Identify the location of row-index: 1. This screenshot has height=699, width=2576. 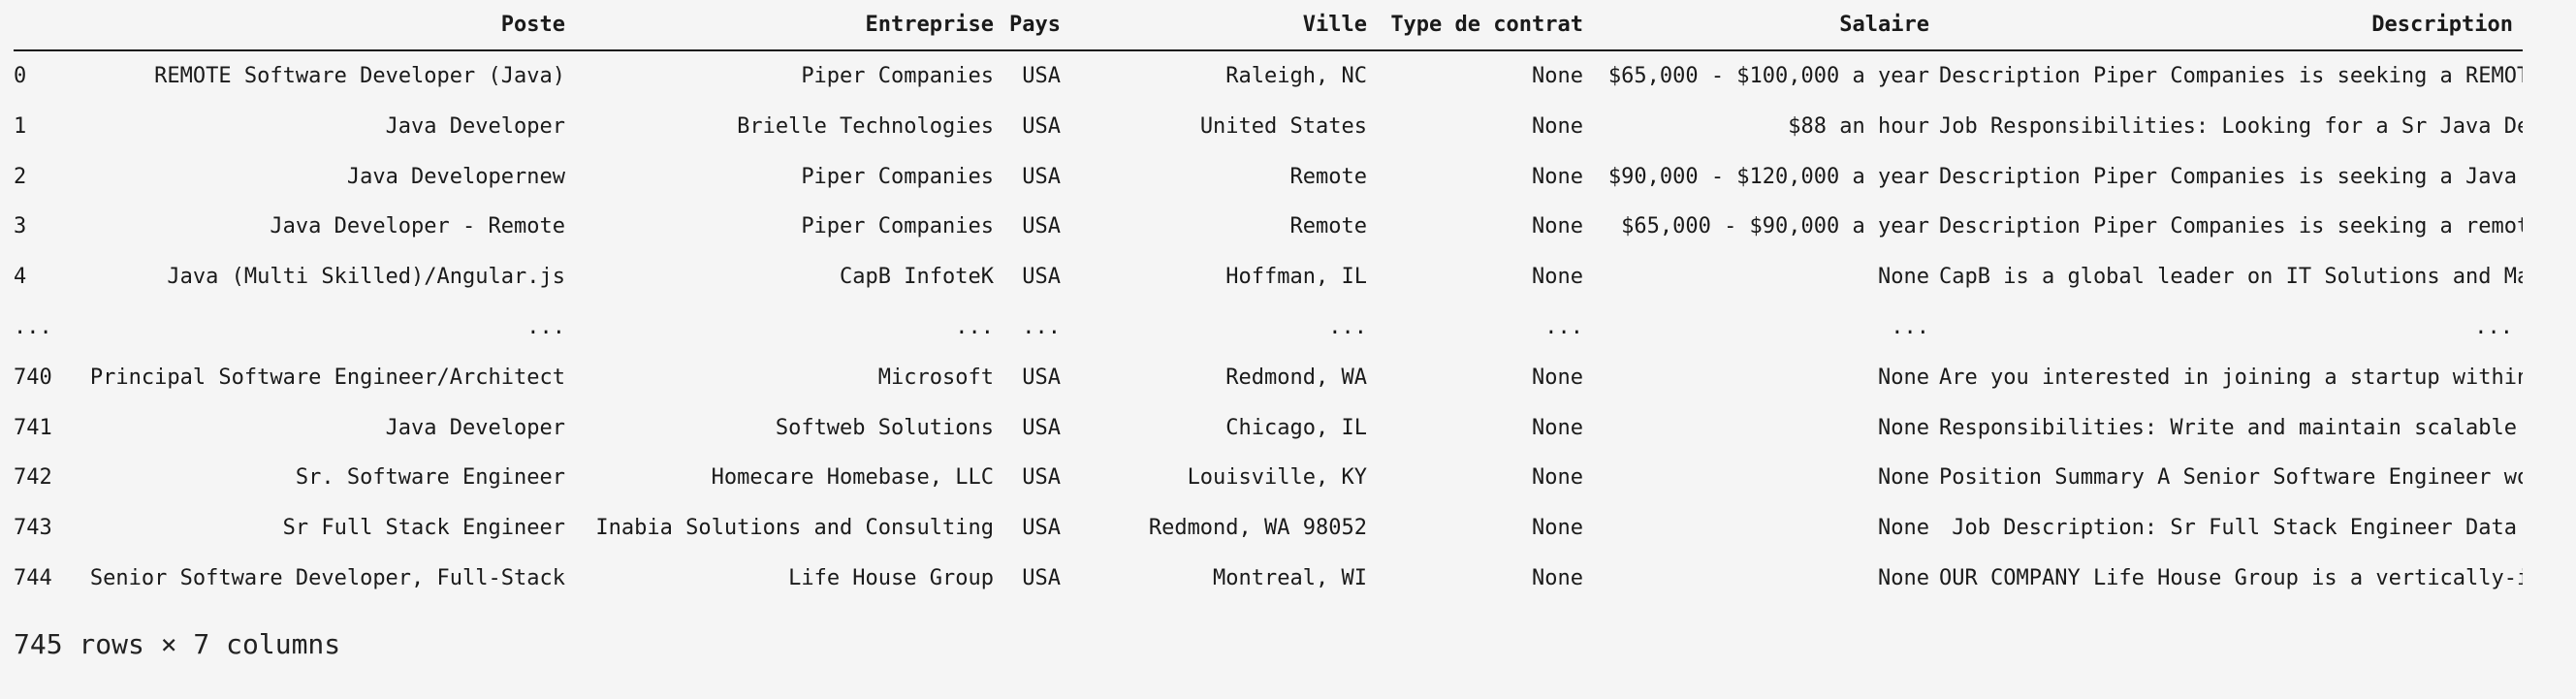
(21, 126).